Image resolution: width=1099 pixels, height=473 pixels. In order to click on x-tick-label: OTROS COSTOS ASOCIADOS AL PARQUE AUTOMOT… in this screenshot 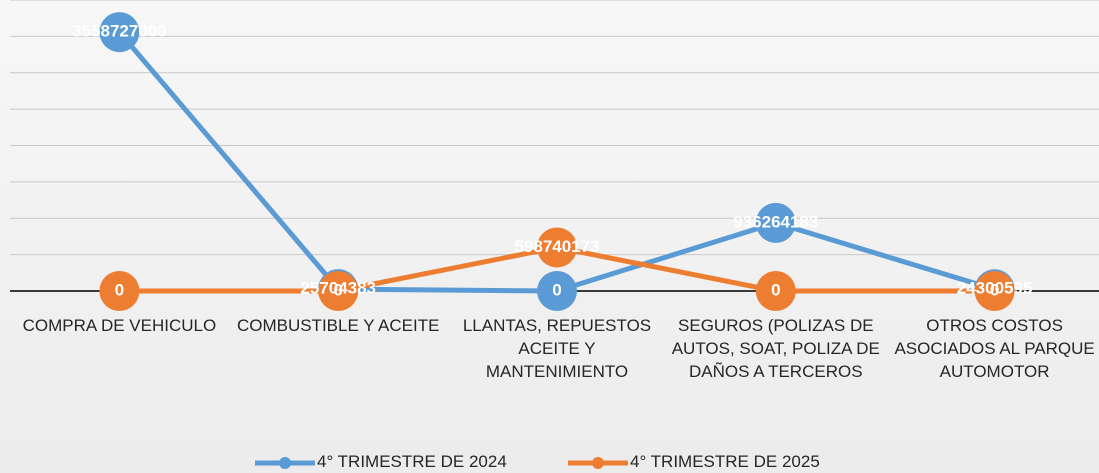, I will do `click(994, 348)`.